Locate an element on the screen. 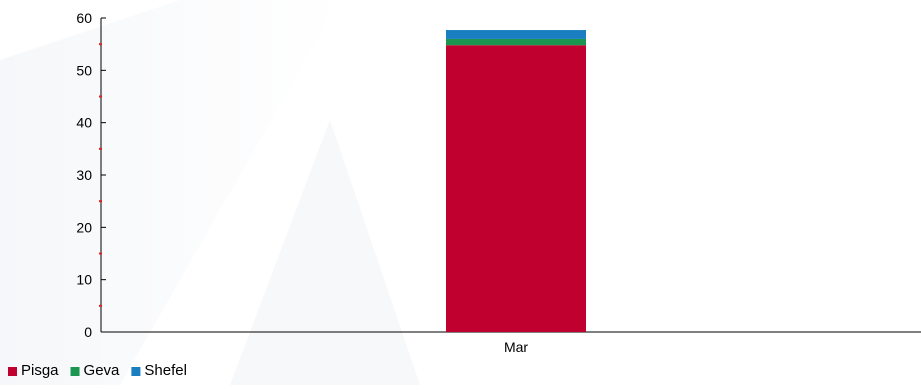 The height and width of the screenshot is (390, 921). x-tick-label: Mar is located at coordinates (516, 347).